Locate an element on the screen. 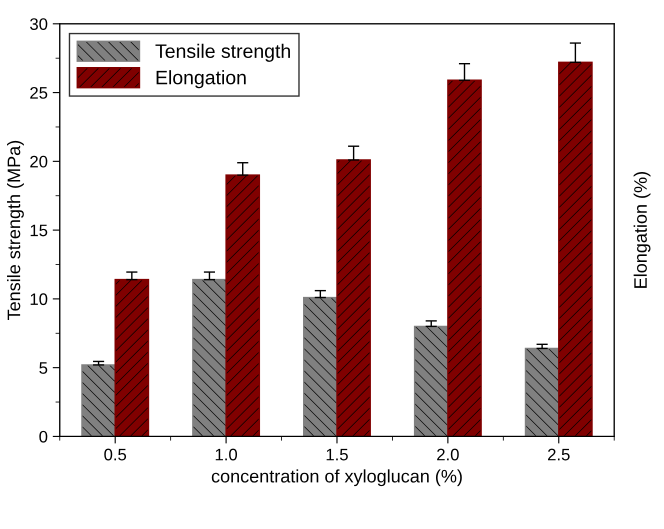 This screenshot has height=529, width=664. y-tick-label: 15 is located at coordinates (39, 230).